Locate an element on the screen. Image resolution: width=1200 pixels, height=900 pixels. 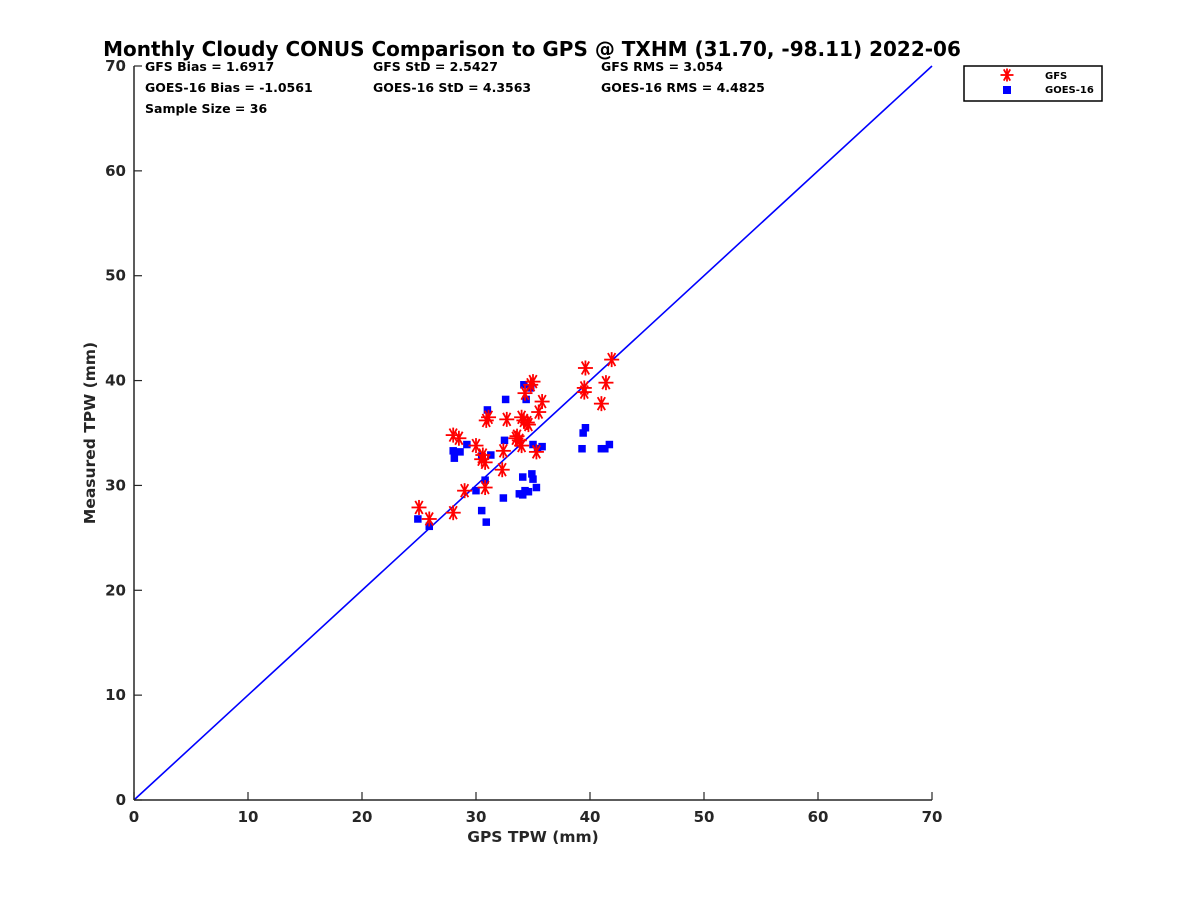
y-tick-label: 20 is located at coordinates (115, 590).